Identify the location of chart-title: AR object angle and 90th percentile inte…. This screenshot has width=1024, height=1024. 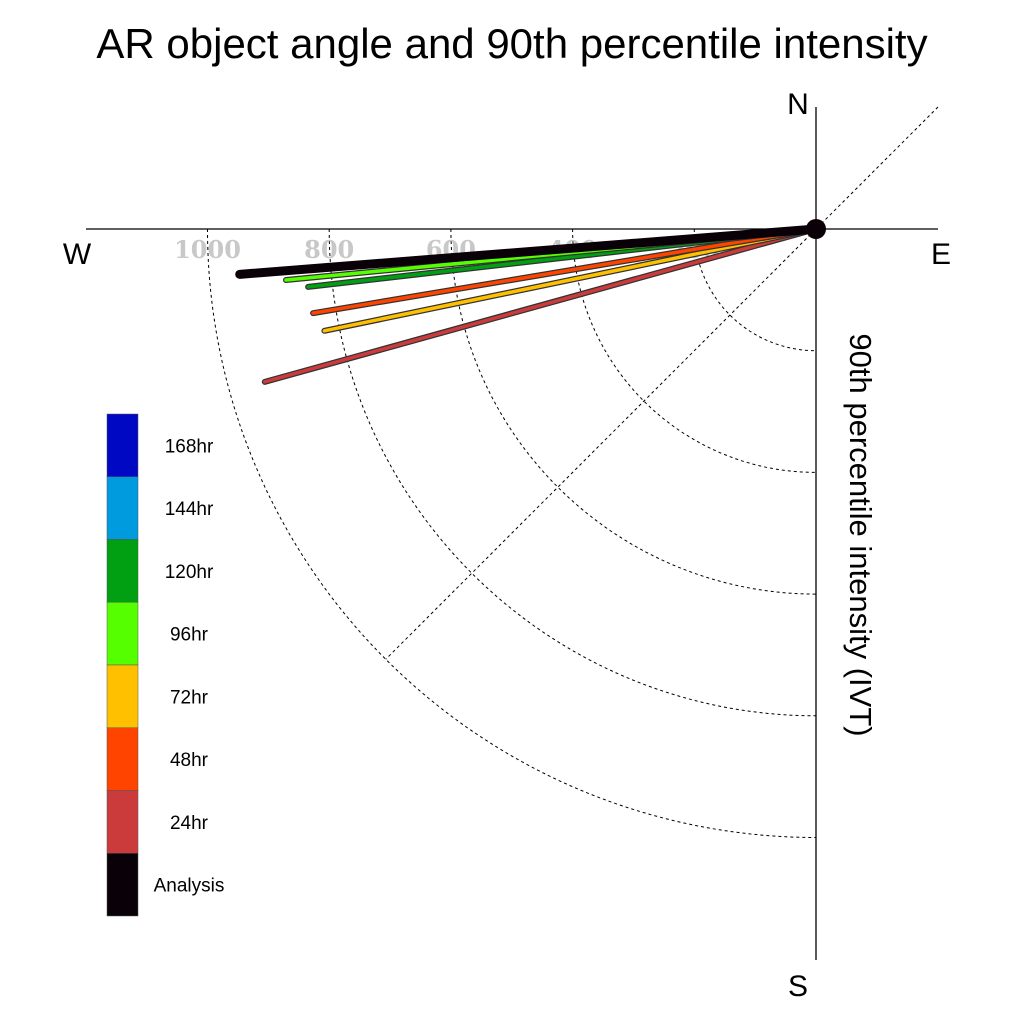
(511, 43).